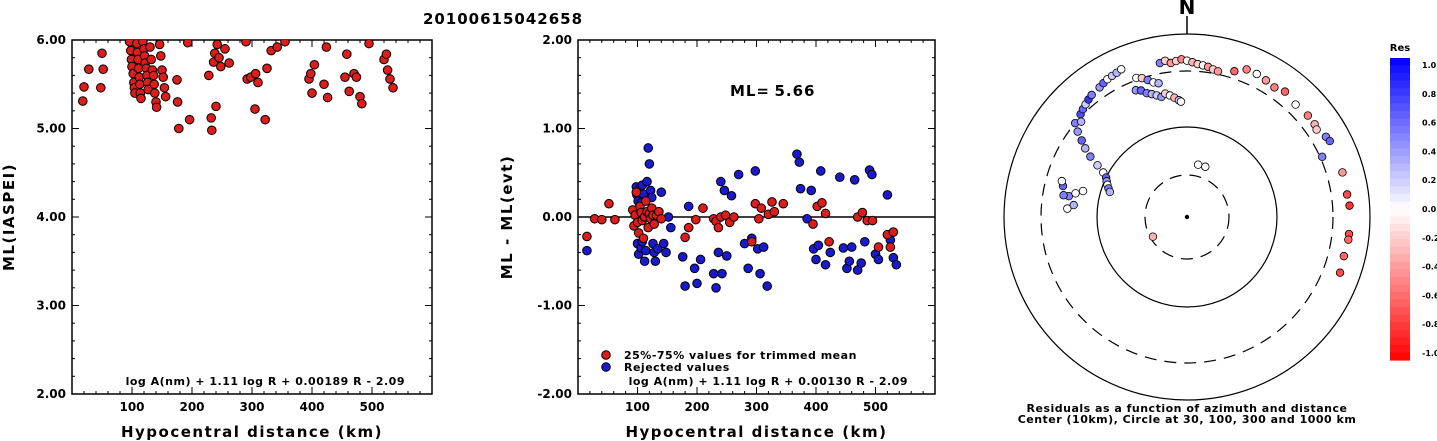 Image resolution: width=1437 pixels, height=441 pixels. What do you see at coordinates (51, 306) in the screenshot?
I see `y-tick-label: 3.00` at bounding box center [51, 306].